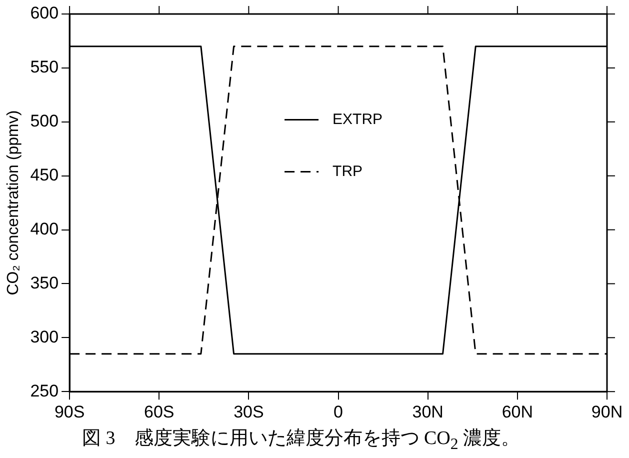 Image resolution: width=629 pixels, height=458 pixels. I want to click on x-tick-label: 0, so click(339, 412).